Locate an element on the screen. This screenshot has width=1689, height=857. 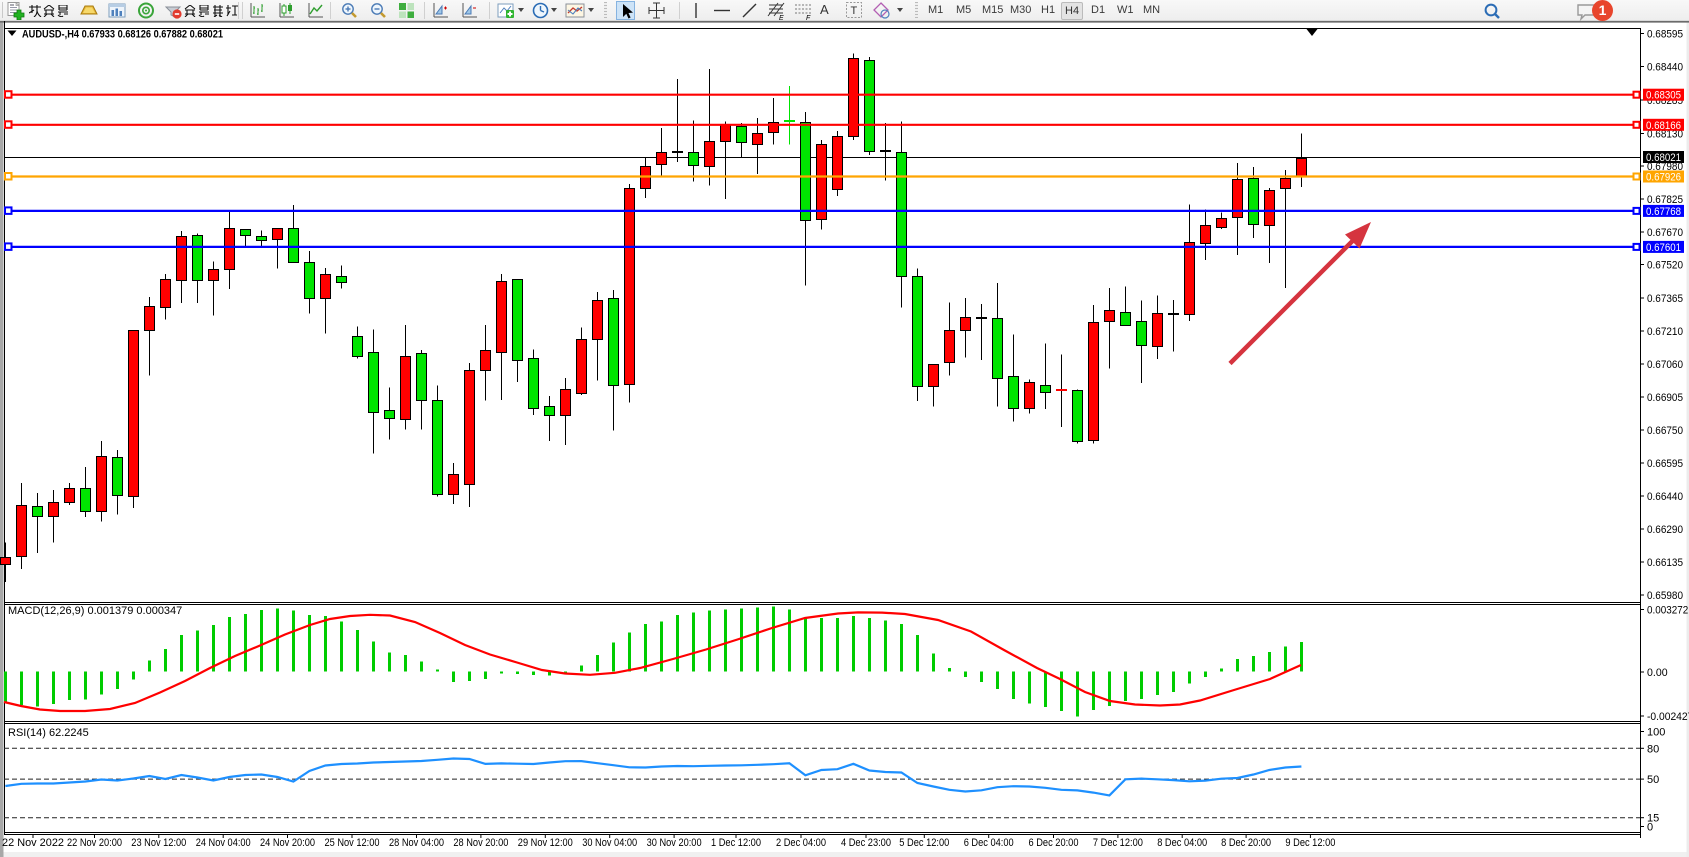
svg-text: 6 Dec 04:00 is located at coordinates (989, 843).